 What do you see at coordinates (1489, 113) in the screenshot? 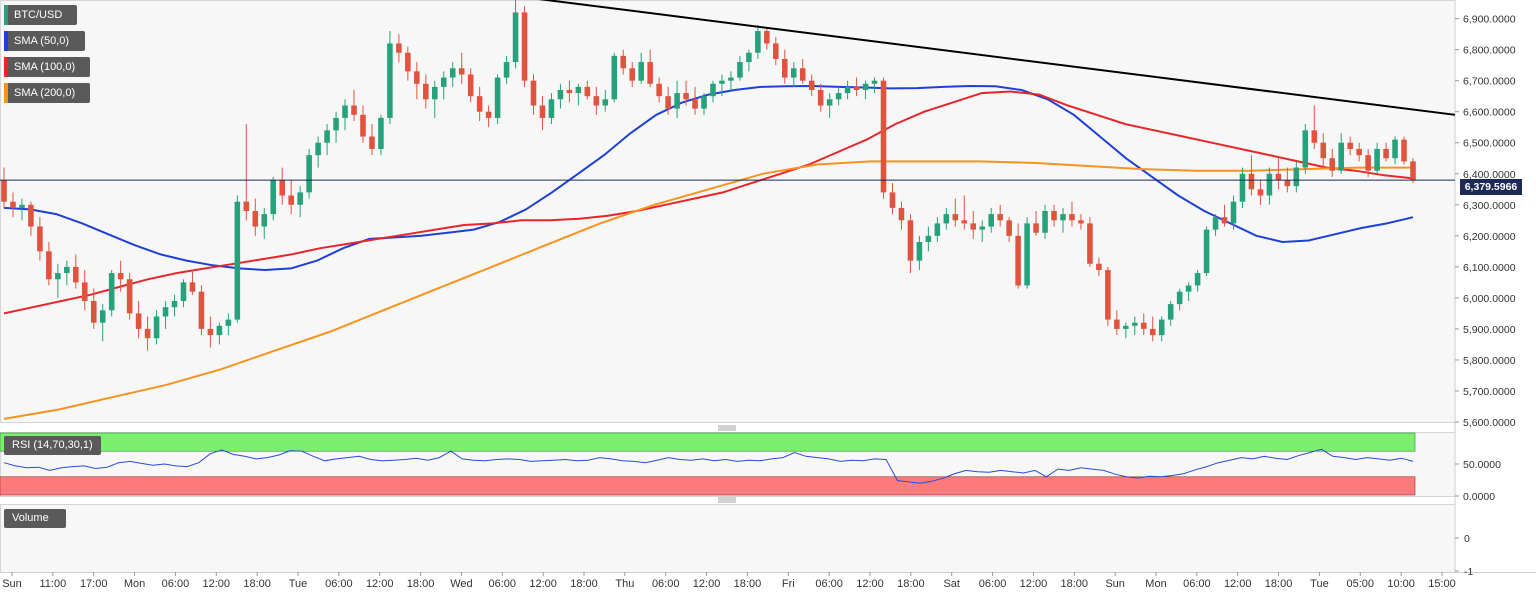
I see `y-tick-label: 6,600.0000` at bounding box center [1489, 113].